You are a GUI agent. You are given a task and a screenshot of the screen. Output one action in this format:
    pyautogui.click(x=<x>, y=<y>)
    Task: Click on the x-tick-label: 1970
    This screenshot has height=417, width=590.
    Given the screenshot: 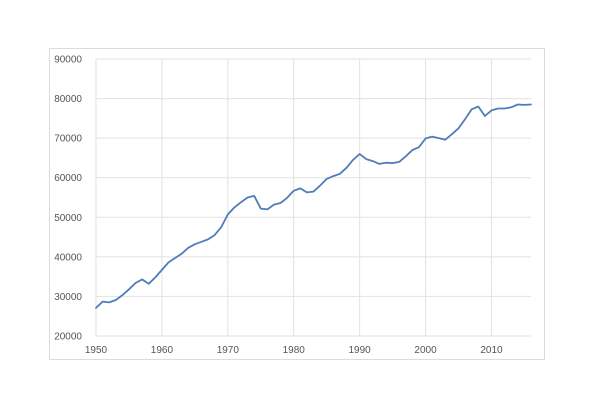 What is the action you would take?
    pyautogui.click(x=228, y=350)
    